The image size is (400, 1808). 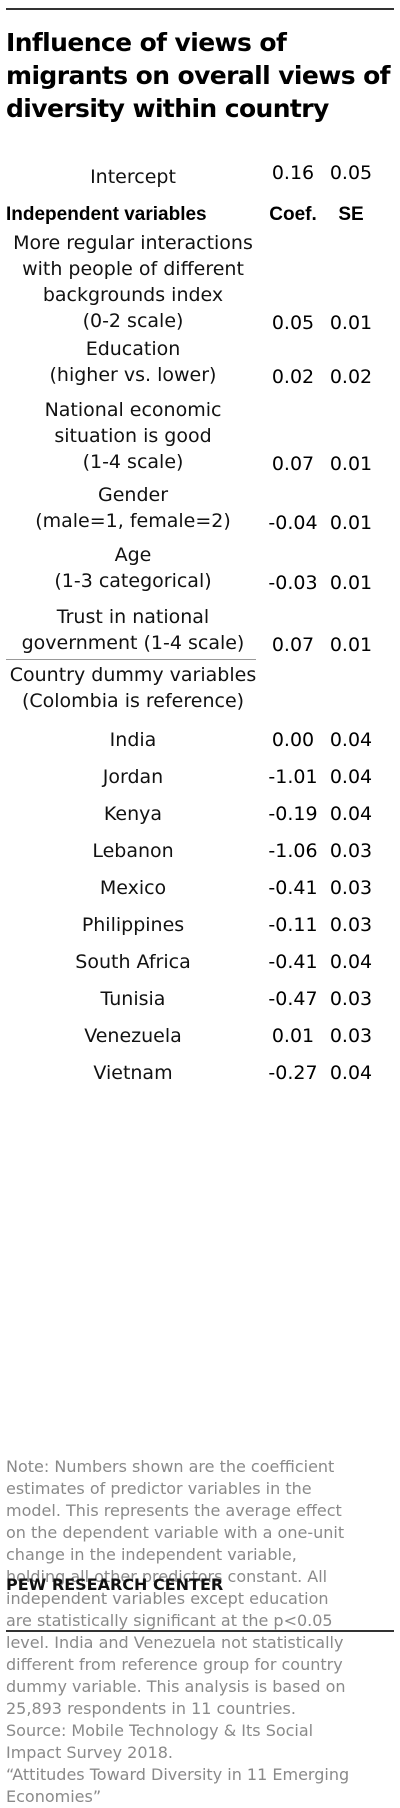 I want to click on coef-value: -1.06, so click(x=293, y=851).